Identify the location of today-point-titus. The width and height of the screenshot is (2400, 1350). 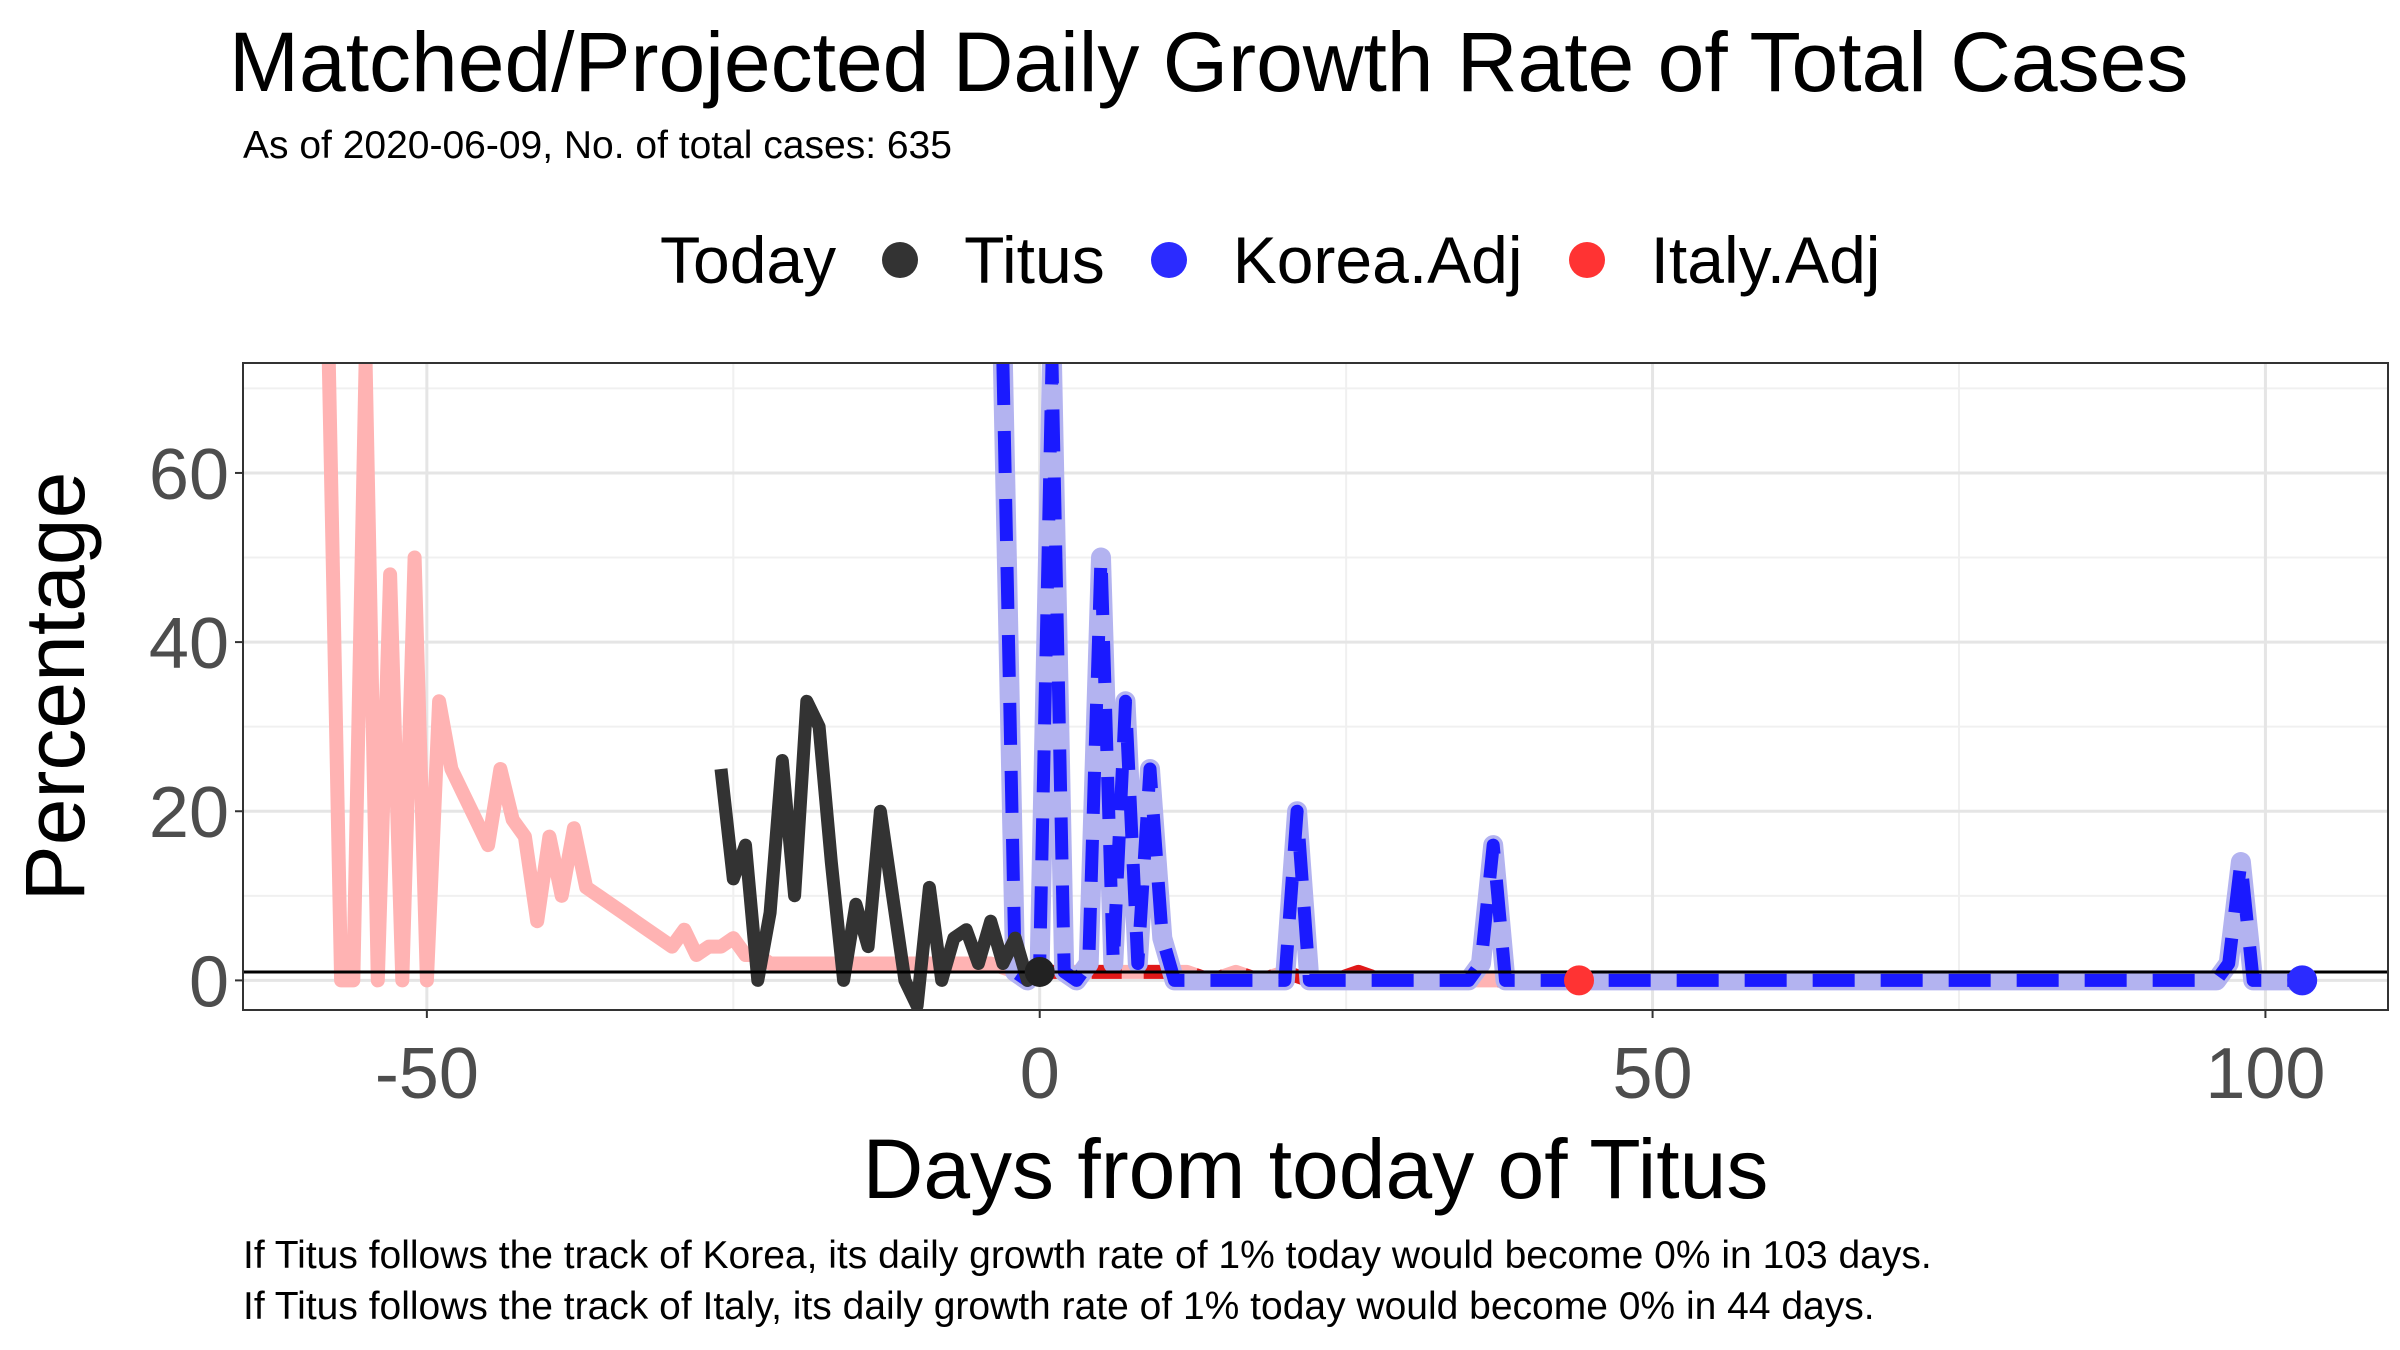
(1039, 971).